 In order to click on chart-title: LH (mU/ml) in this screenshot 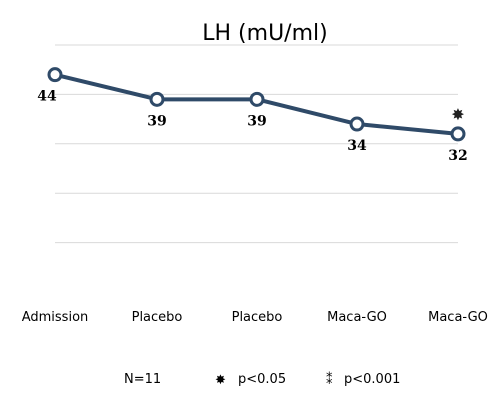, I will do `click(264, 33)`.